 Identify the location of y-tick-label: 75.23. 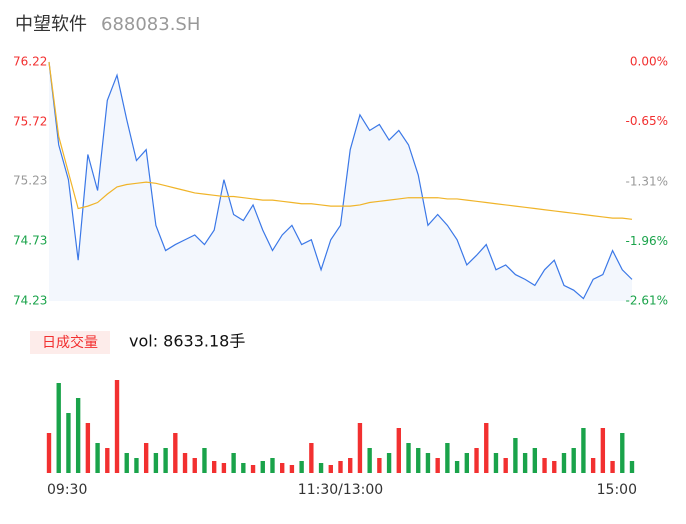
(30, 180).